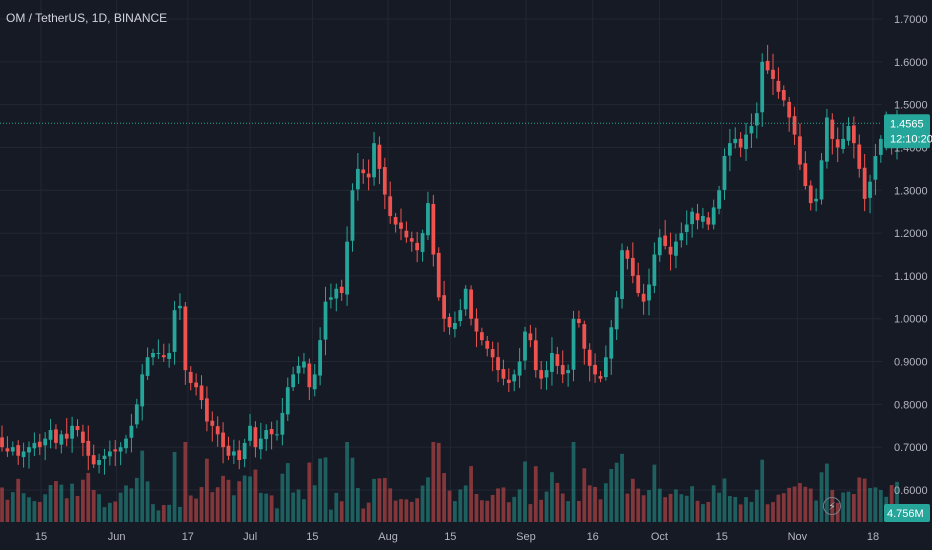 The image size is (932, 550). Describe the element at coordinates (593, 537) in the screenshot. I see `x-tick-label: 16` at that location.